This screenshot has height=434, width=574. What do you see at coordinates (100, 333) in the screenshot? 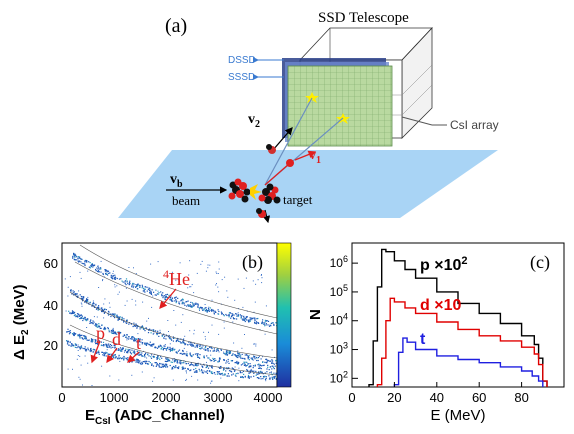
I see `p-label: p` at bounding box center [100, 333].